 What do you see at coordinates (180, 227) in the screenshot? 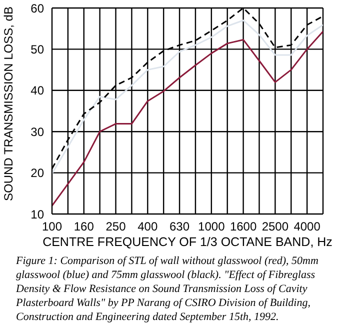
I see `x-tick-label: 630` at bounding box center [180, 227].